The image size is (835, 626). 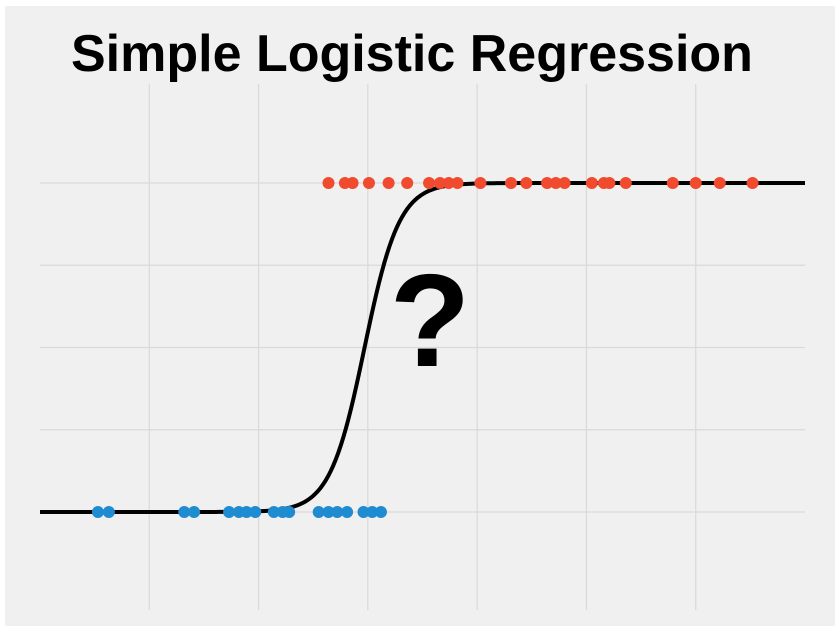 What do you see at coordinates (430, 320) in the screenshot?
I see `question-mark-annotation: ?` at bounding box center [430, 320].